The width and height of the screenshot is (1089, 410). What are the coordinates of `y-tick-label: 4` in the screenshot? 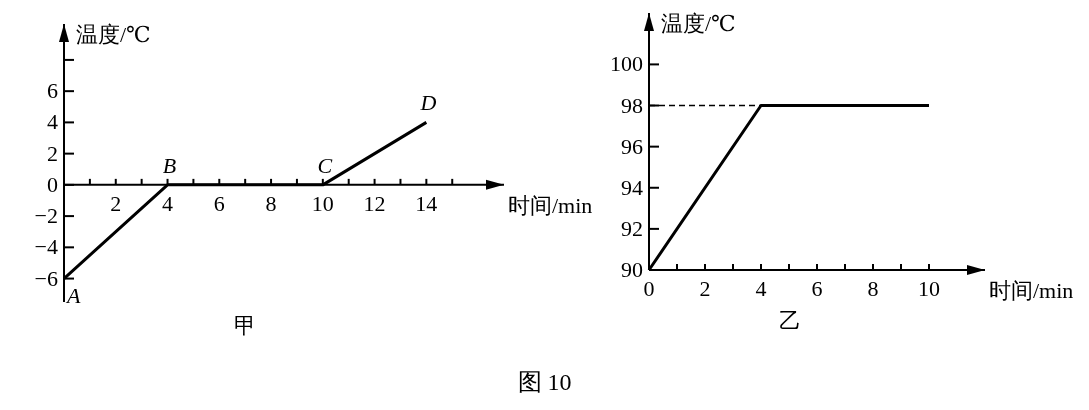 It's located at (52, 122).